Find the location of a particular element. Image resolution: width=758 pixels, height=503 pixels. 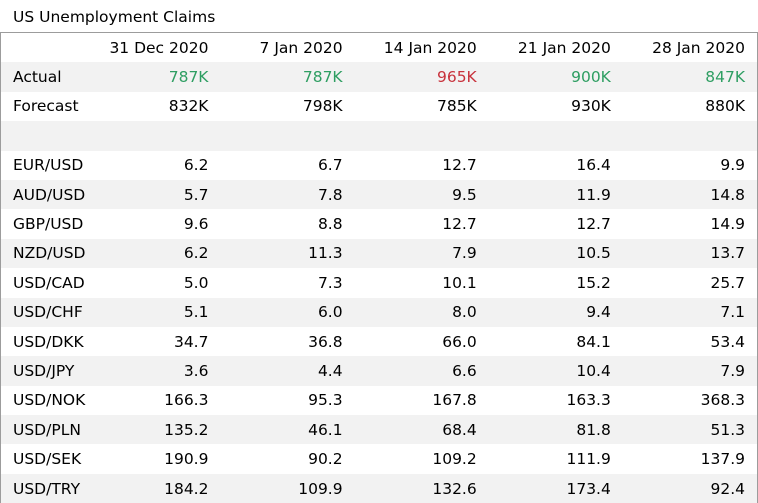

table-cell: 4.4 is located at coordinates (330, 370).